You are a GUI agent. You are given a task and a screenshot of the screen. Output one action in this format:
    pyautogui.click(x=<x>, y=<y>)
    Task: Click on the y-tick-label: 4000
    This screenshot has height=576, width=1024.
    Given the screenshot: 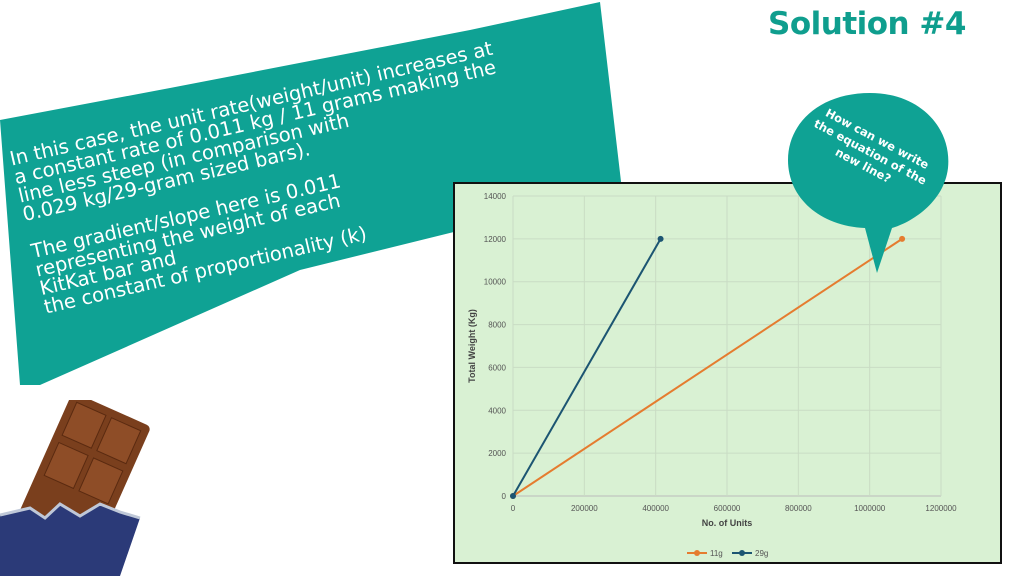 What is the action you would take?
    pyautogui.click(x=497, y=410)
    